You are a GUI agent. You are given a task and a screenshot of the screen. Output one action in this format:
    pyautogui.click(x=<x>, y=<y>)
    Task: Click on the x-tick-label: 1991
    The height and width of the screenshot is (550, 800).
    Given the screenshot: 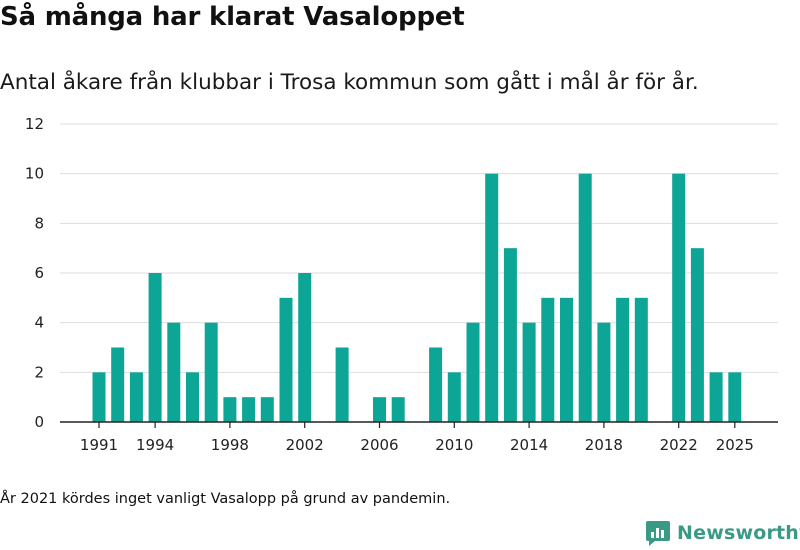 What is the action you would take?
    pyautogui.click(x=99, y=445)
    